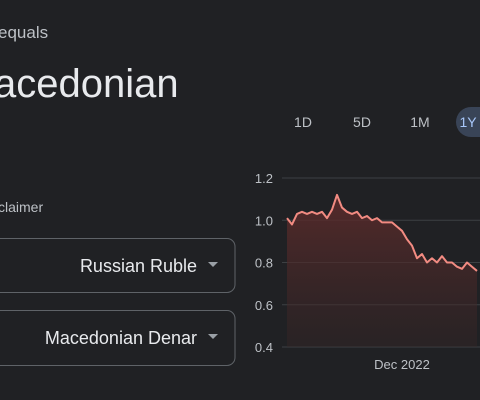 The height and width of the screenshot is (400, 480). I want to click on line, so click(382, 232).